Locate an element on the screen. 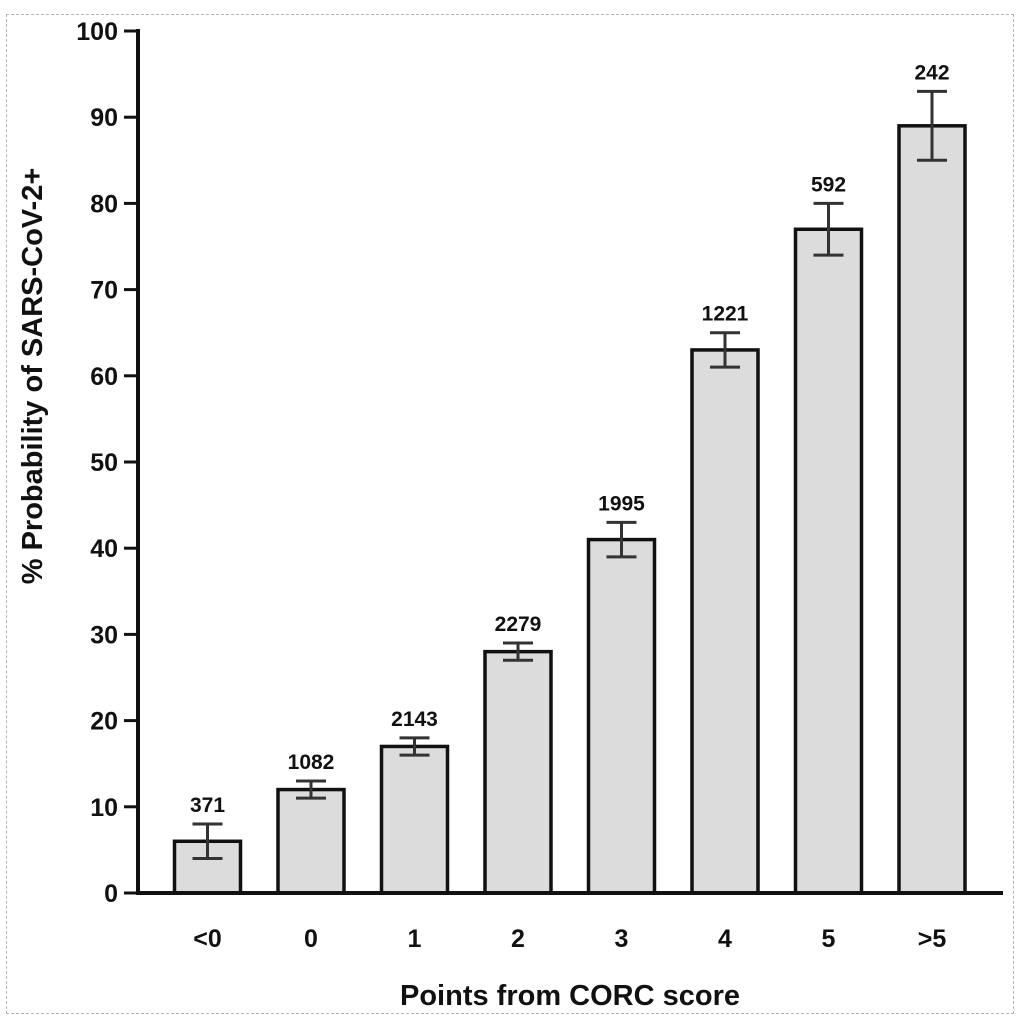  x-tick-label: 3 is located at coordinates (622, 939).